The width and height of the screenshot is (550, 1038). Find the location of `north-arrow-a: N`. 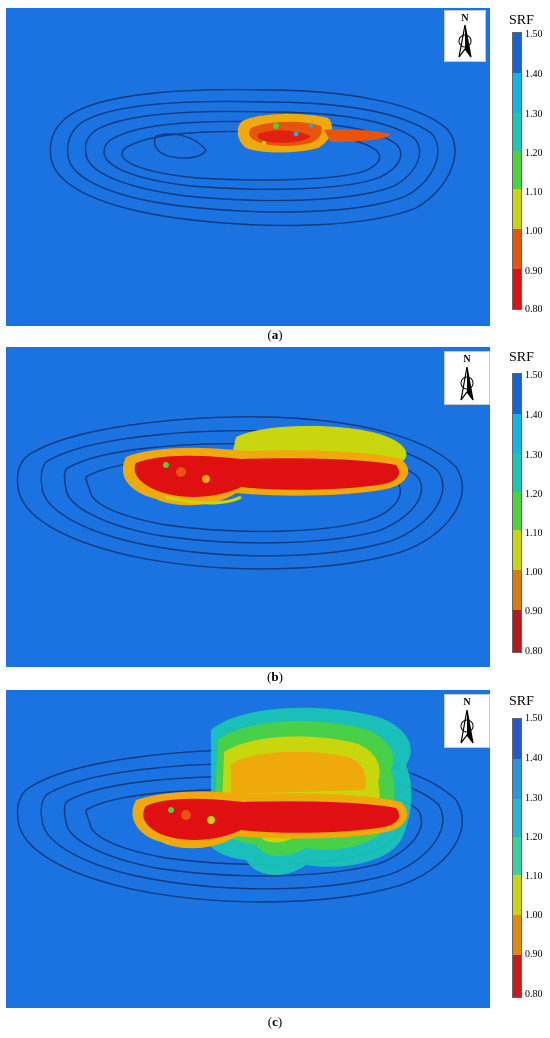

north-arrow-a: N is located at coordinates (465, 36).